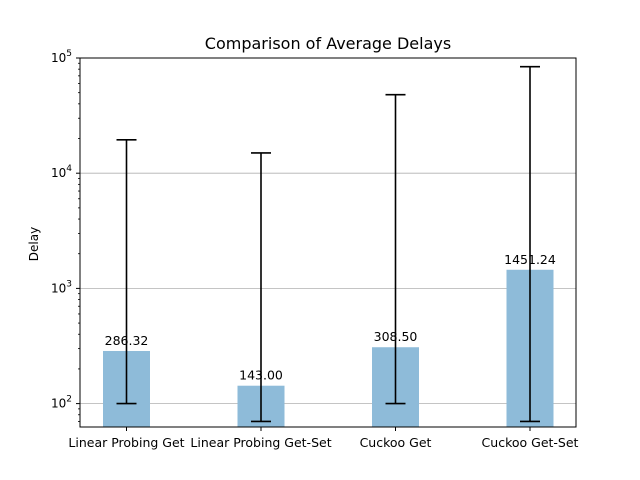  I want to click on y-axis-label: Delay, so click(34, 244).